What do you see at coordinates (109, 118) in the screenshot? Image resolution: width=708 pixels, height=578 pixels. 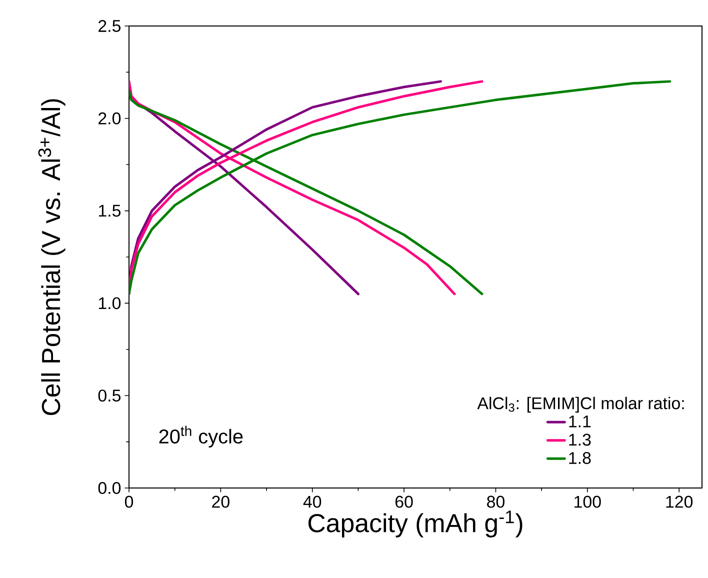 I see `y-tick-label: 2.0` at bounding box center [109, 118].